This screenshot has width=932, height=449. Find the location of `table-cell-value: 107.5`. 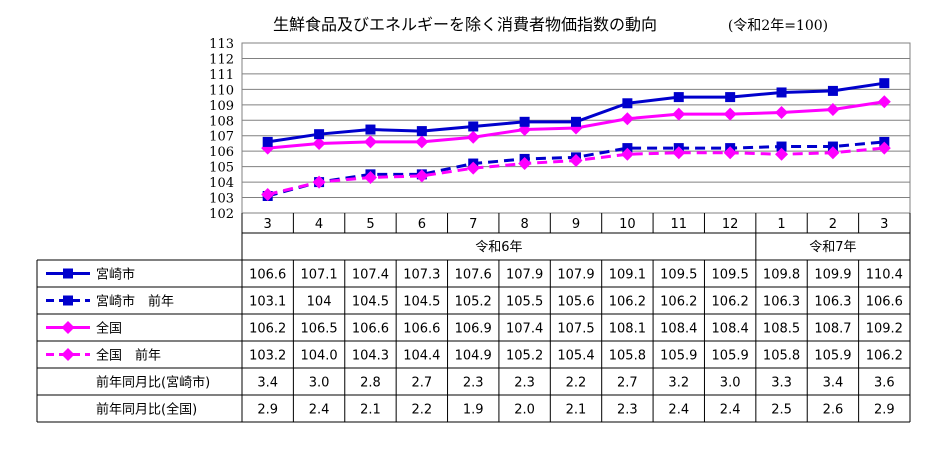

table-cell-value: 107.5 is located at coordinates (575, 329).